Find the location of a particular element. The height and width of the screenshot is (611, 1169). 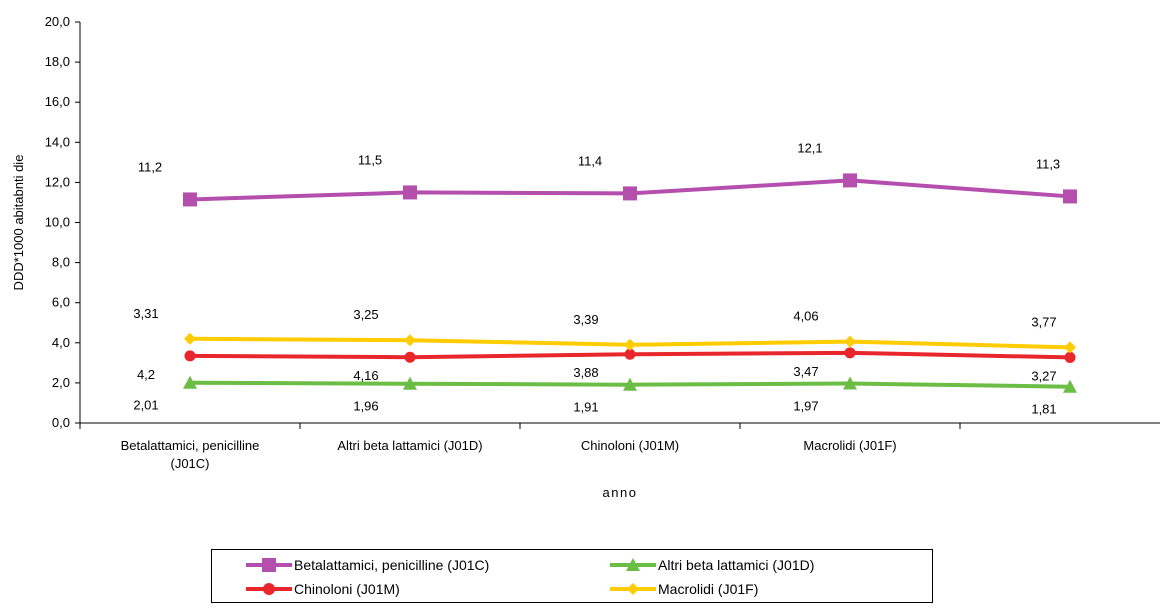

data-label: 3,88 is located at coordinates (585, 372).